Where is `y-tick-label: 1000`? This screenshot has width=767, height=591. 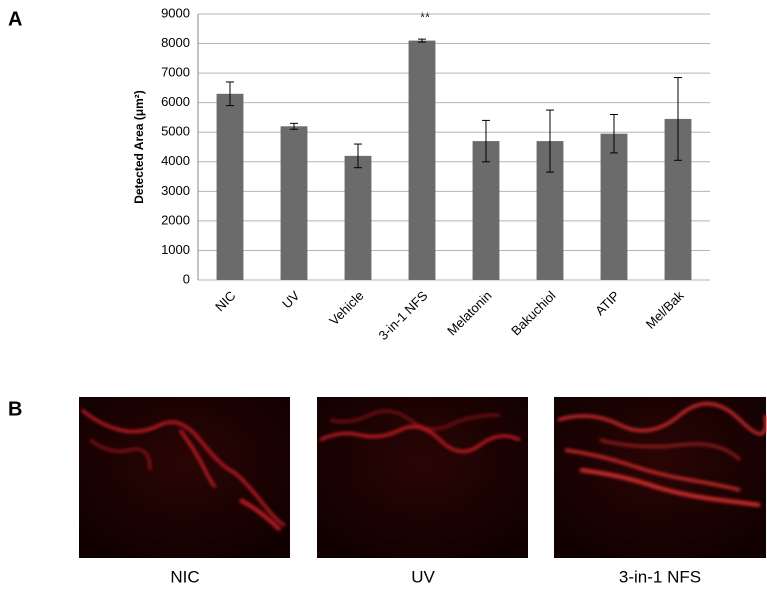 y-tick-label: 1000 is located at coordinates (175, 249).